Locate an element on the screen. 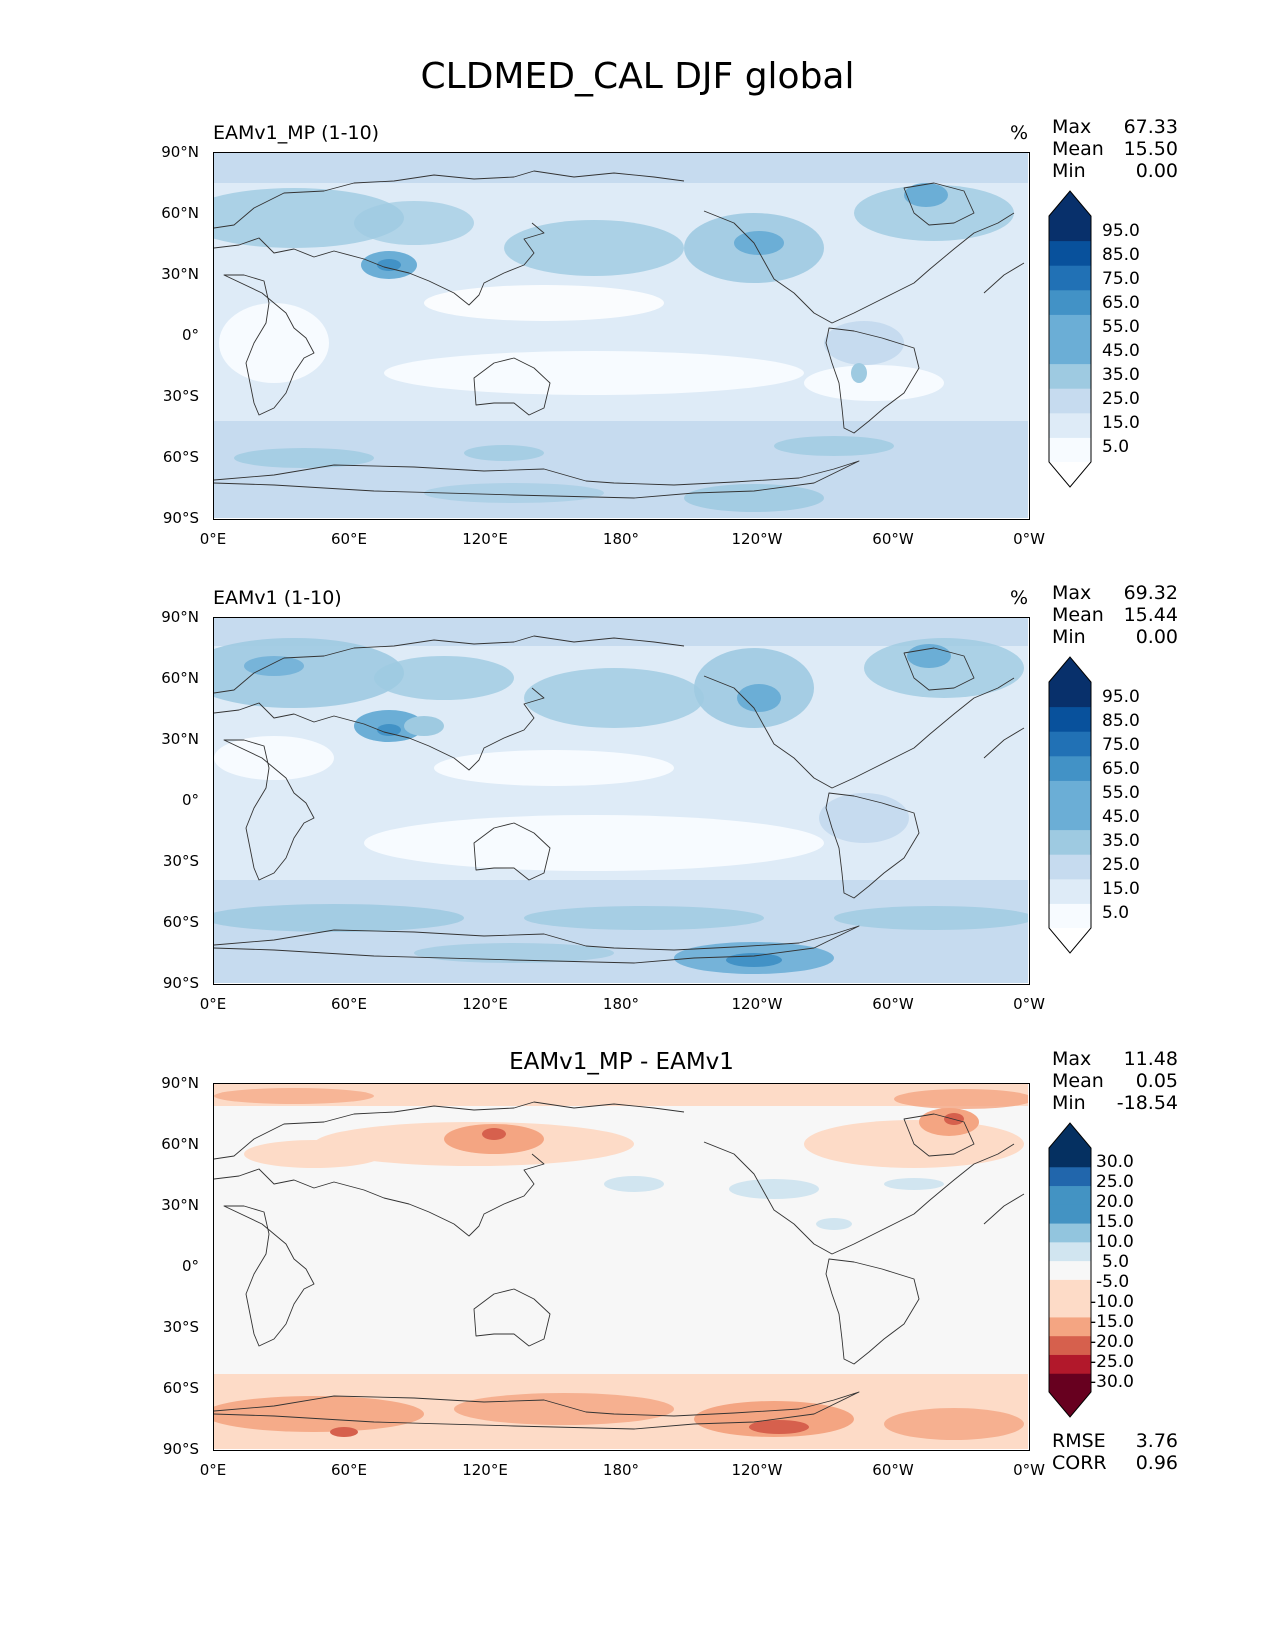  stat-value: 0.05 is located at coordinates (1156, 1081).